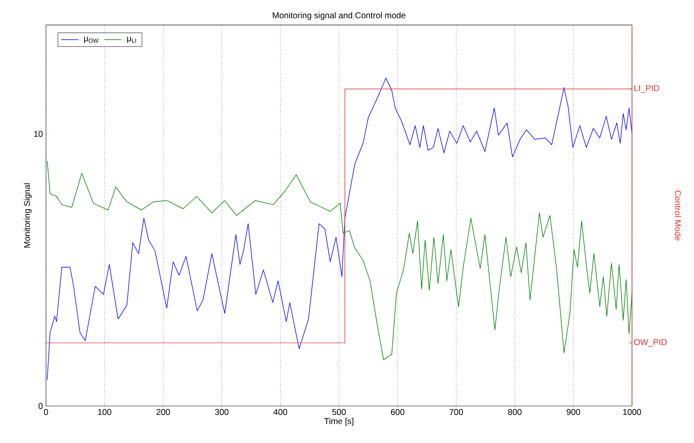  Describe the element at coordinates (456, 412) in the screenshot. I see `x-tick-label: 700` at that location.